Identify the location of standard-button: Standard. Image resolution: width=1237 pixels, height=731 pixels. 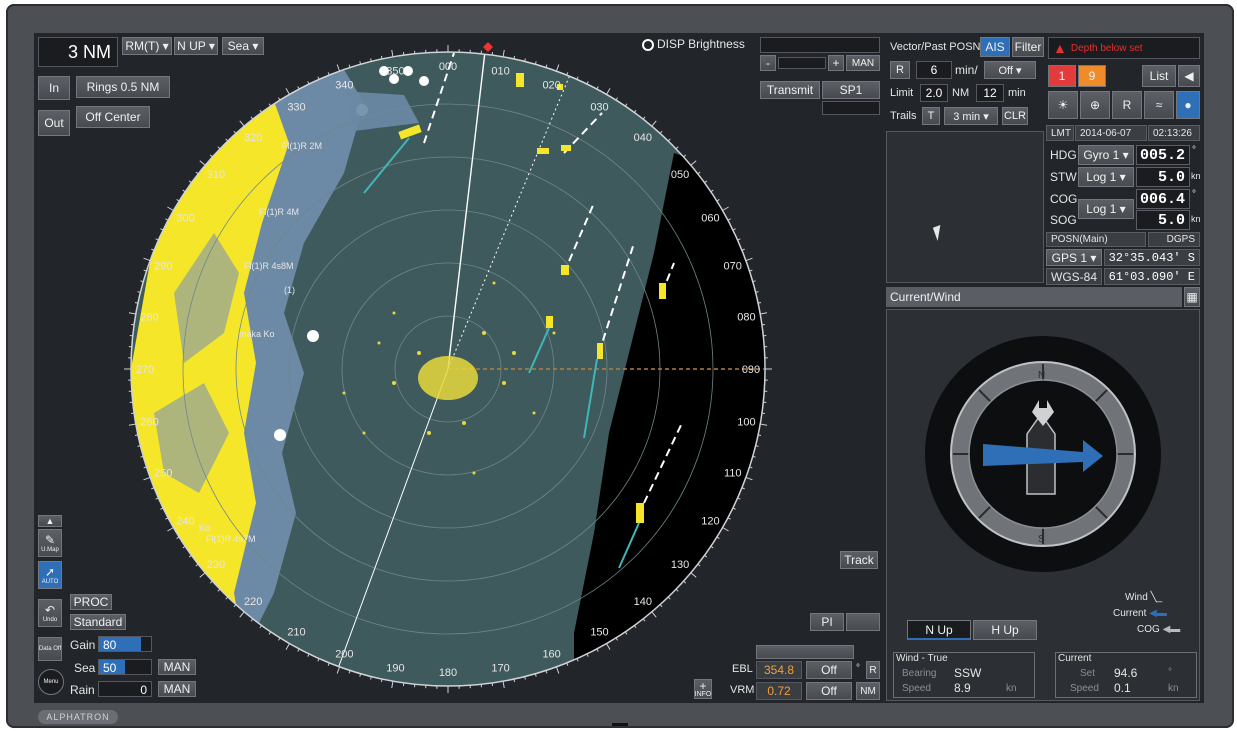
(98, 622).